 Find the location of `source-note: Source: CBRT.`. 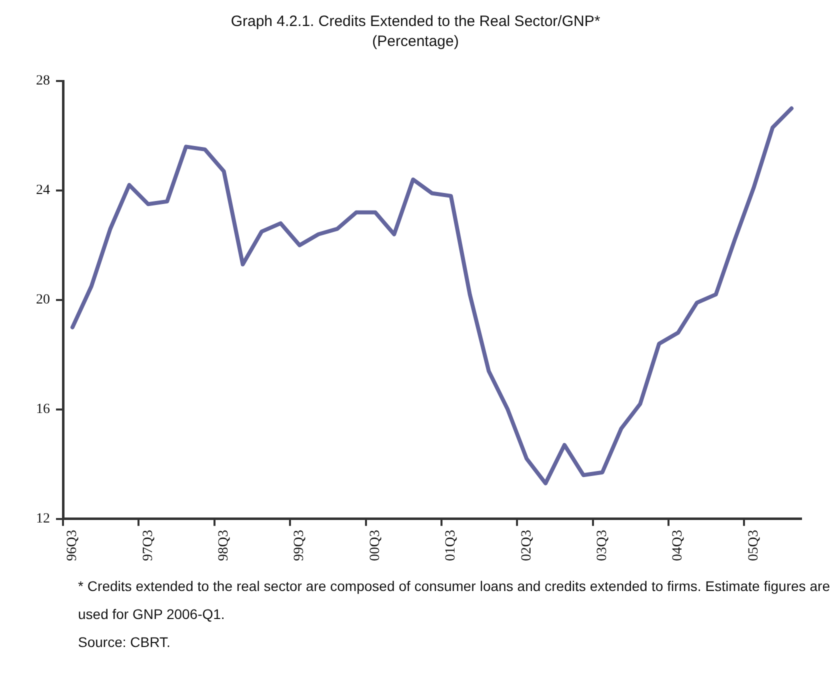

source-note: Source: CBRT. is located at coordinates (125, 642).